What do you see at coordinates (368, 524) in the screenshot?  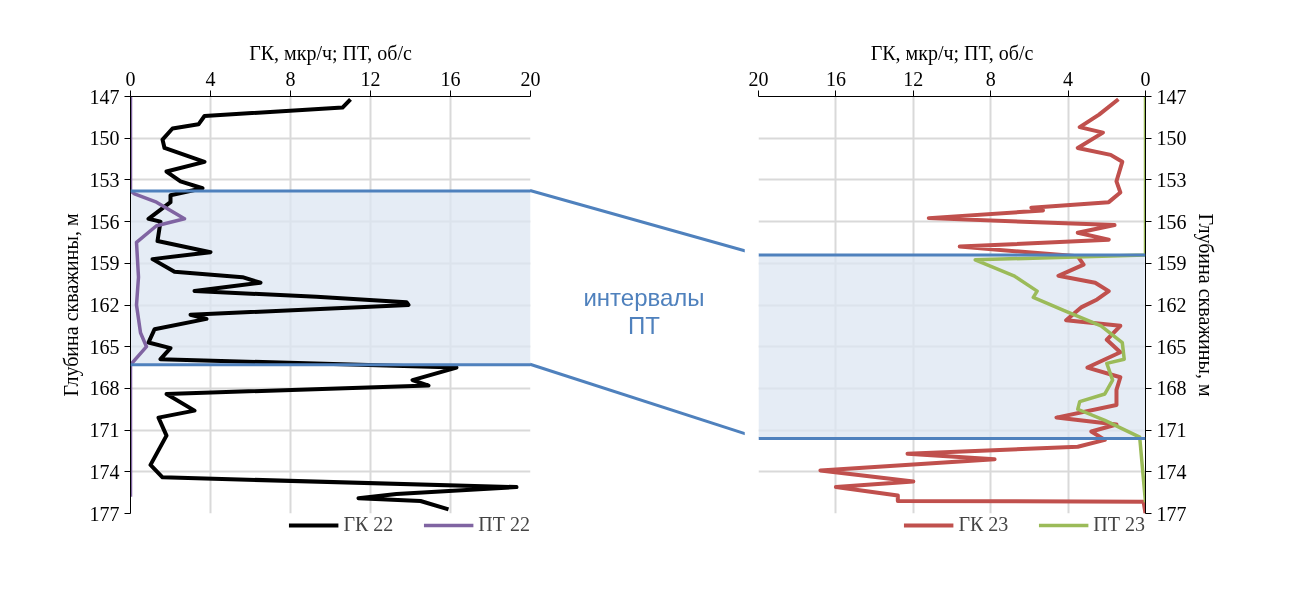 I see `legend-label: ГК 22` at bounding box center [368, 524].